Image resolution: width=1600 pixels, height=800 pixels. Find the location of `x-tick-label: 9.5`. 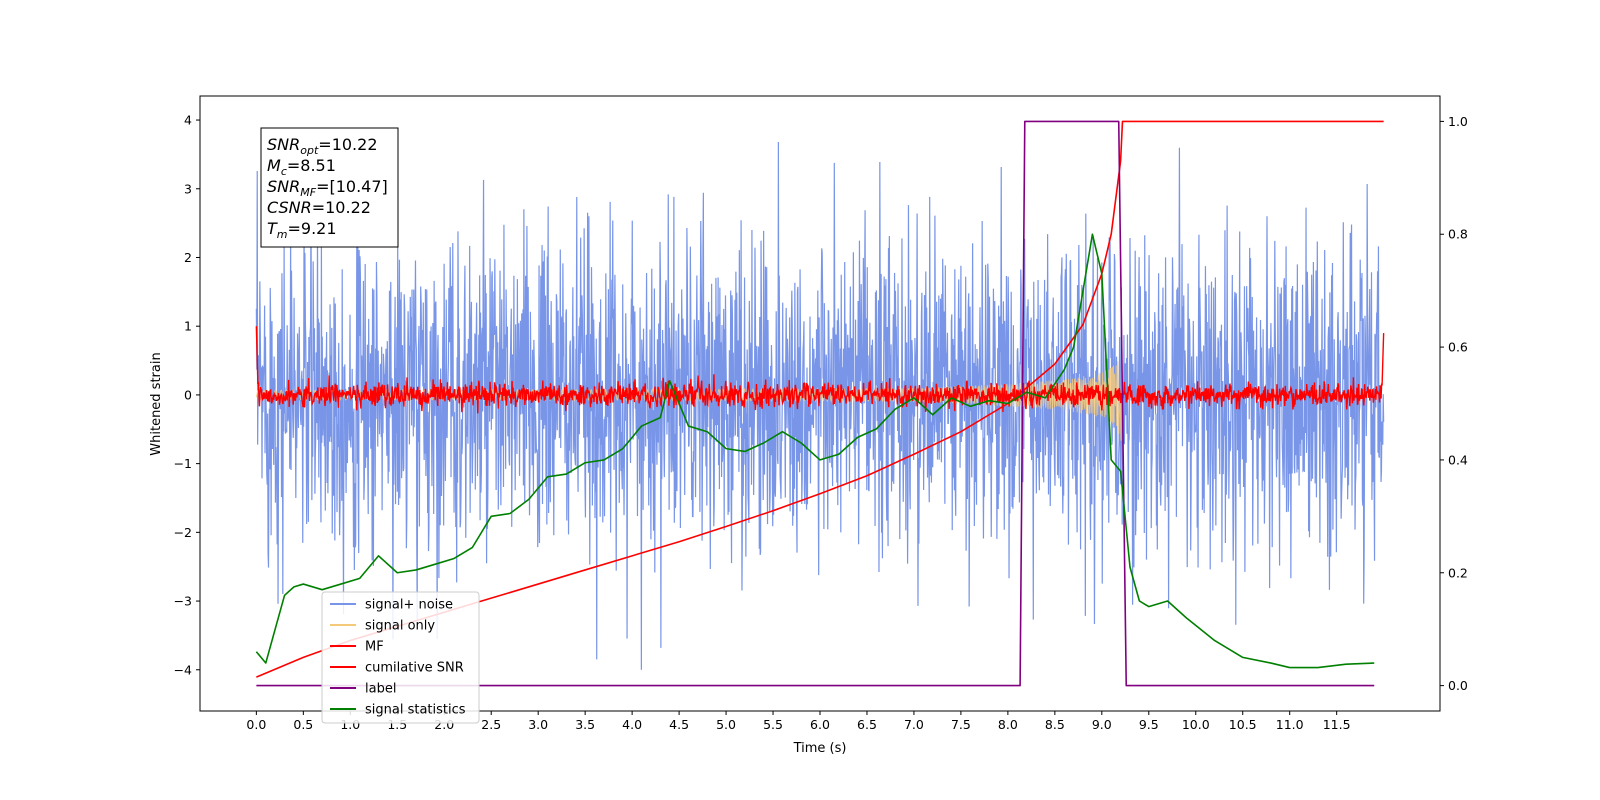

x-tick-label: 9.5 is located at coordinates (1149, 724).